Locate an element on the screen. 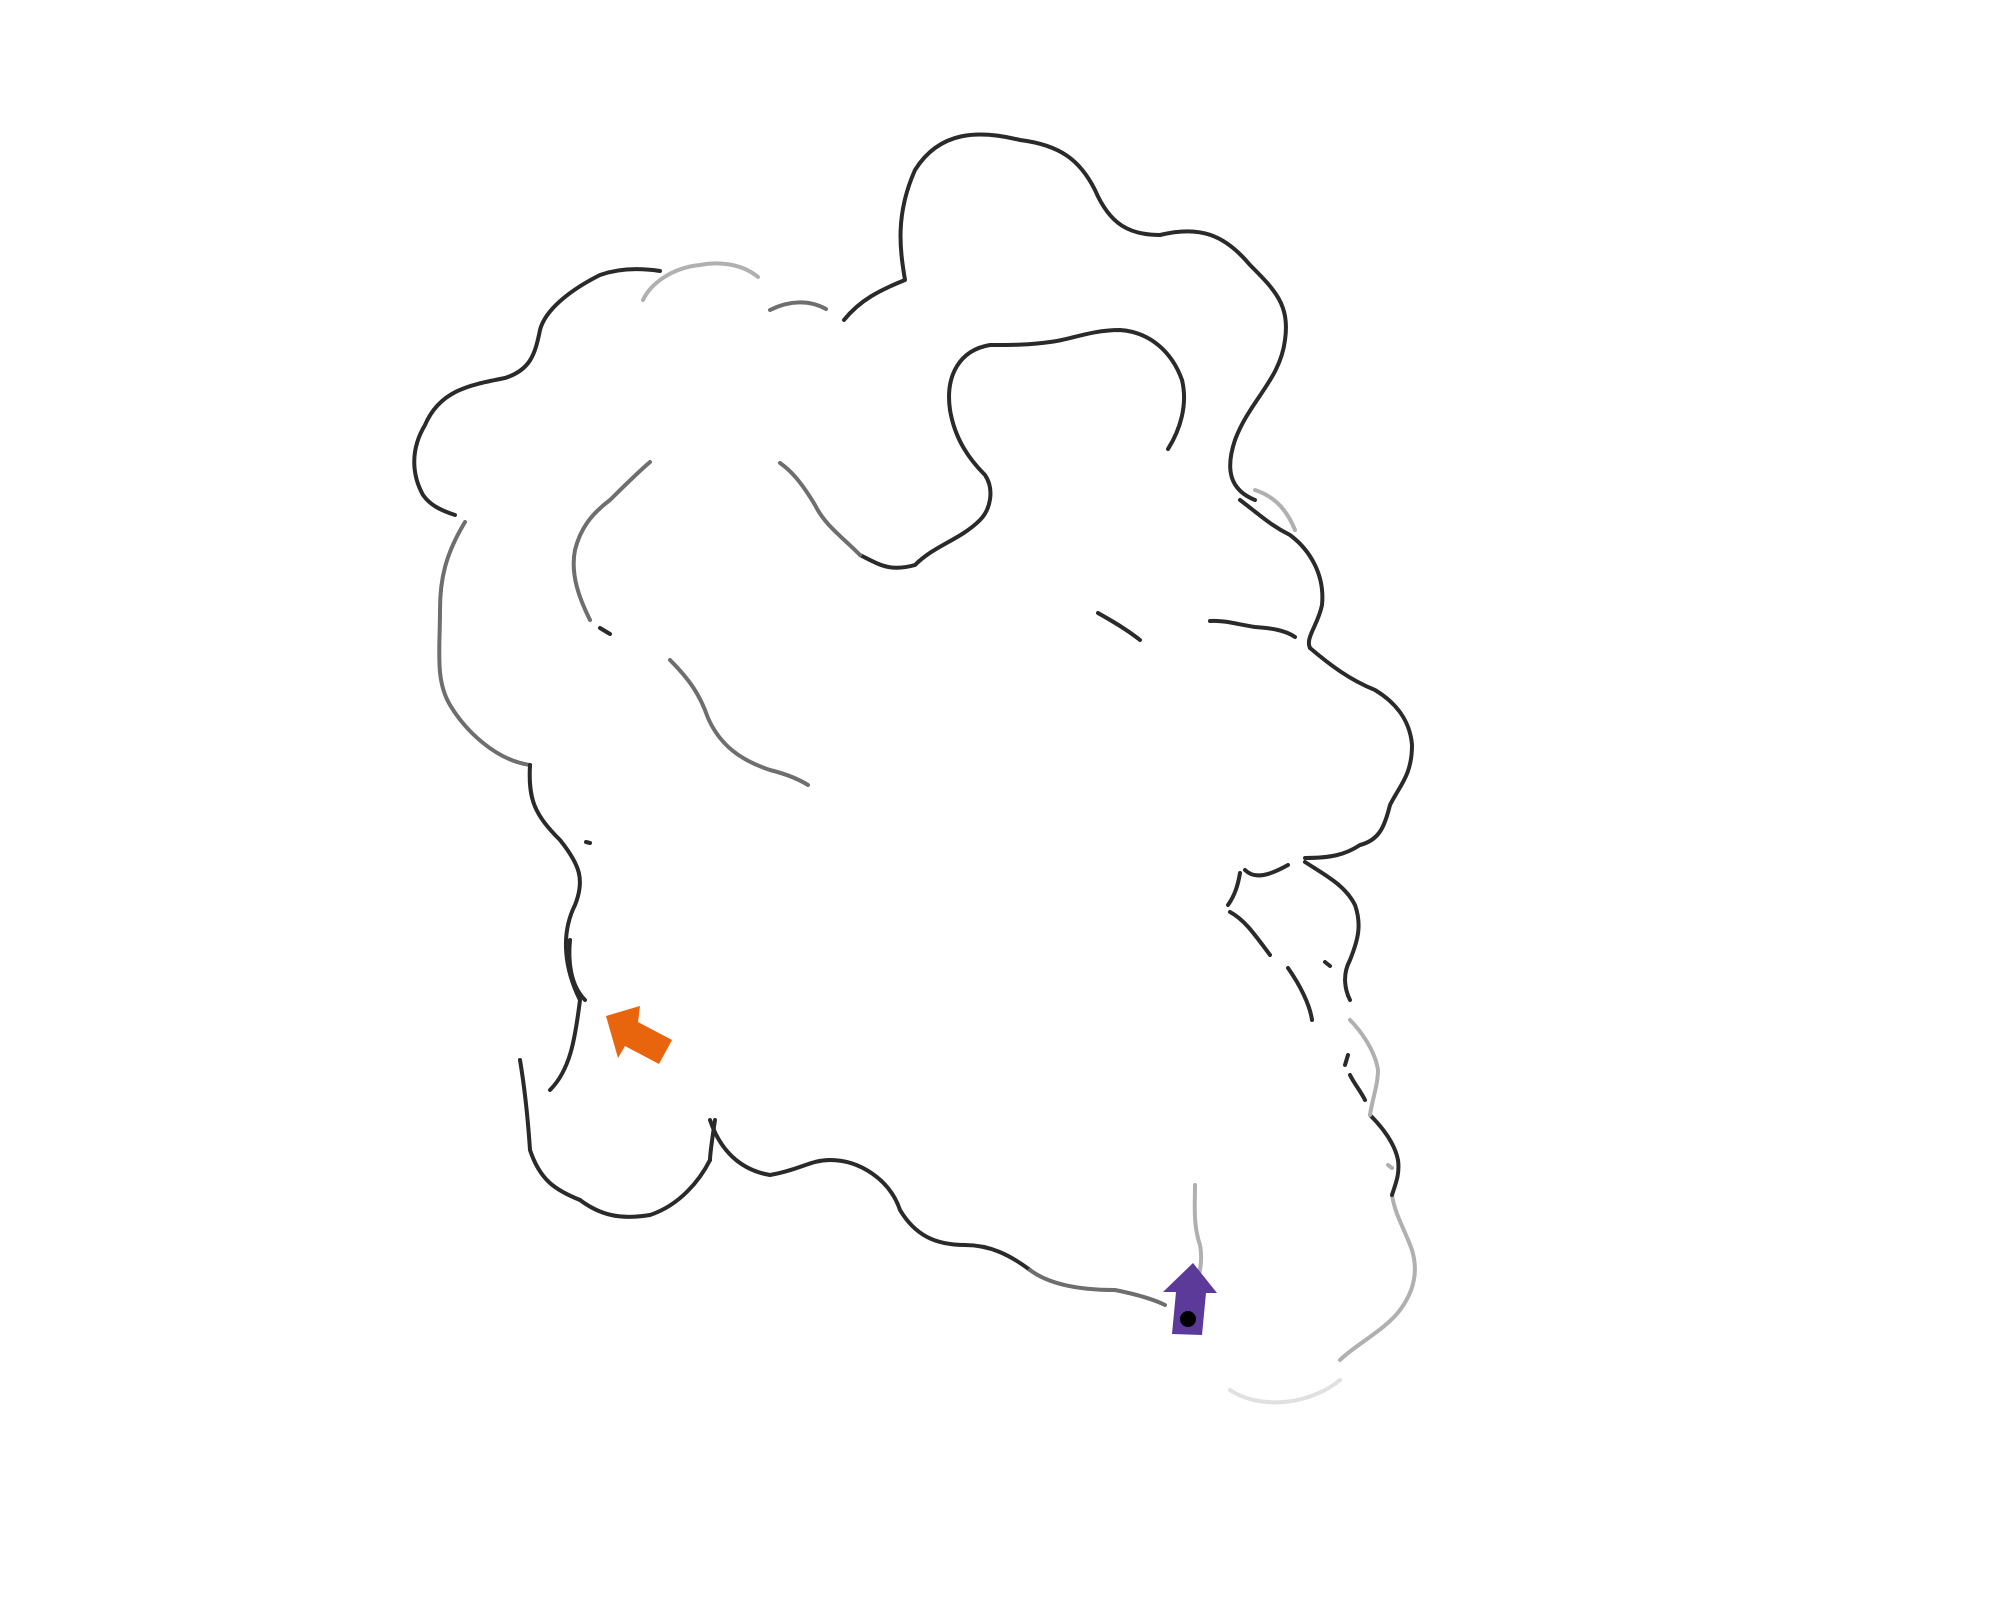  goal-arrow-shape is located at coordinates (639, 1035).